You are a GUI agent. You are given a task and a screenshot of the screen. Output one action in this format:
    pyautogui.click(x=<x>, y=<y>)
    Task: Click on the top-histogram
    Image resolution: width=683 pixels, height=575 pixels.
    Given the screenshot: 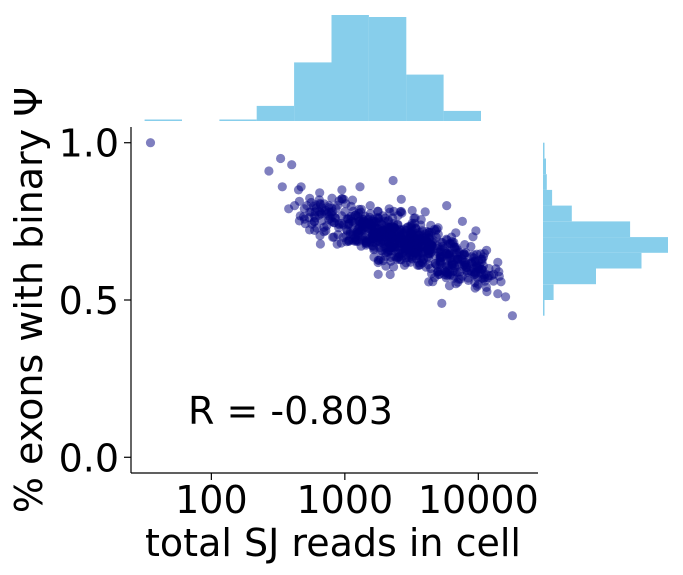 What is the action you would take?
    pyautogui.click(x=312, y=68)
    